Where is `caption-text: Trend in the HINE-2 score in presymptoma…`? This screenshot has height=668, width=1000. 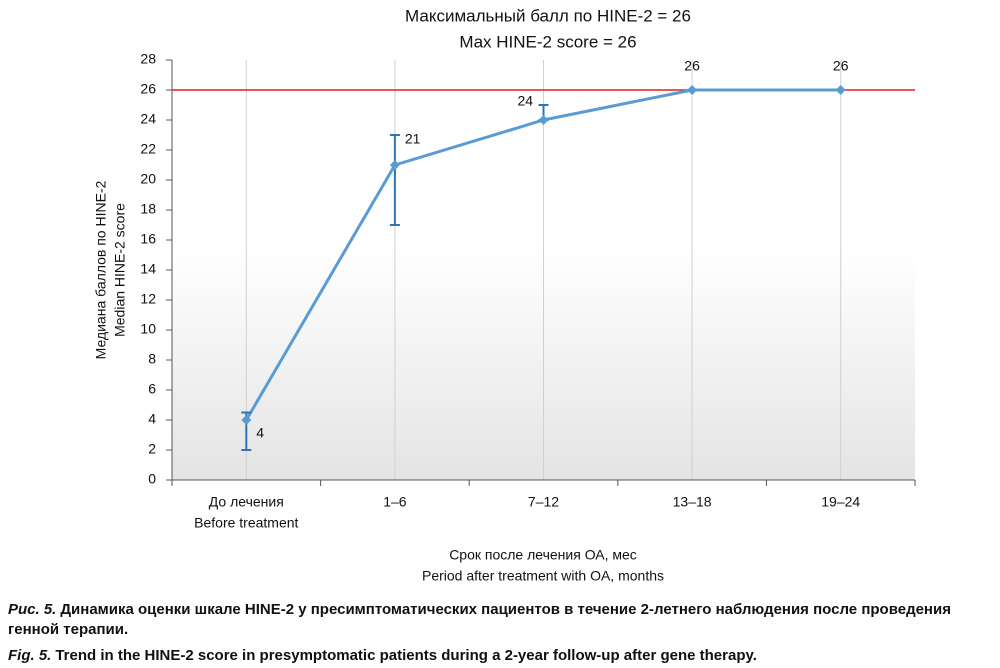 caption-text: Trend in the HINE-2 score in presymptoma… is located at coordinates (406, 655).